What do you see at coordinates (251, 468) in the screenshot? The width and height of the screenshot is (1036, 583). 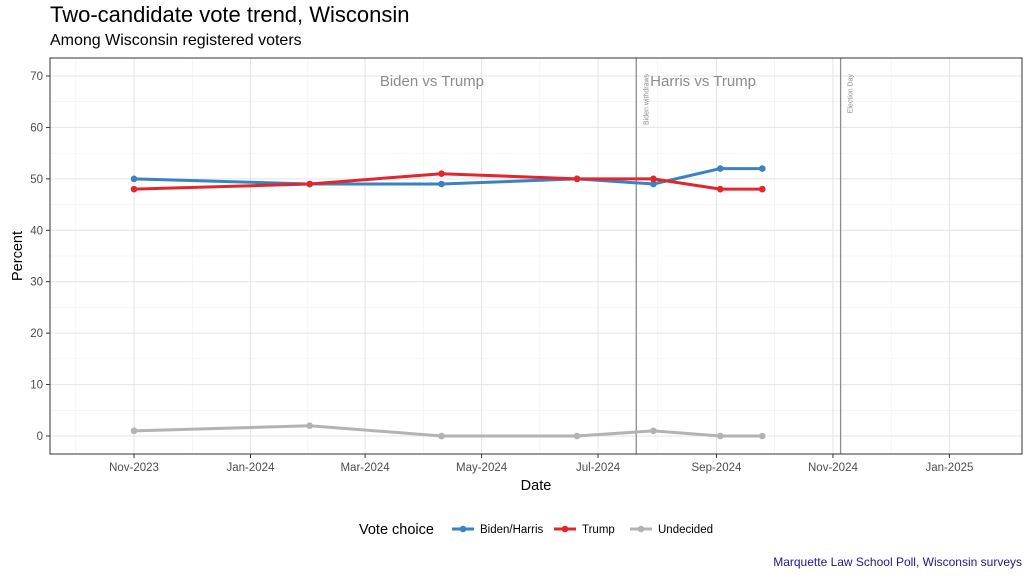 I see `x-tick-label: Jan-2024` at bounding box center [251, 468].